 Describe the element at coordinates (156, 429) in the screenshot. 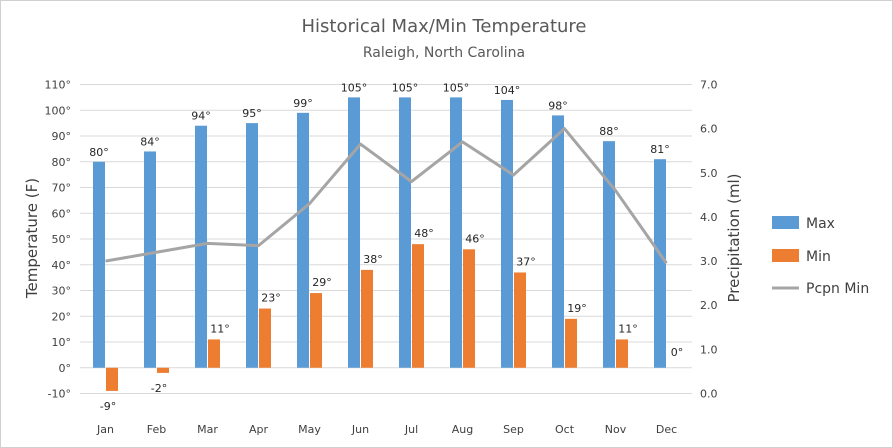

I see `x-tick-label: Feb` at that location.